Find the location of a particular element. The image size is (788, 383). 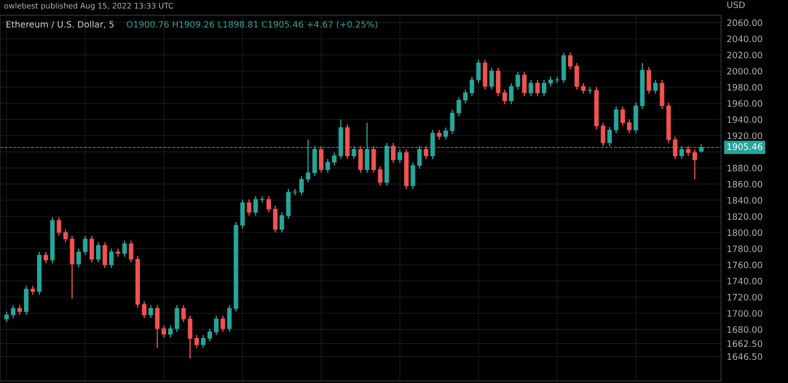

annotation: O1900.76 H1909.26 L1898.81 C1905.46 +4.67 (+0.25%) is located at coordinates (252, 24).